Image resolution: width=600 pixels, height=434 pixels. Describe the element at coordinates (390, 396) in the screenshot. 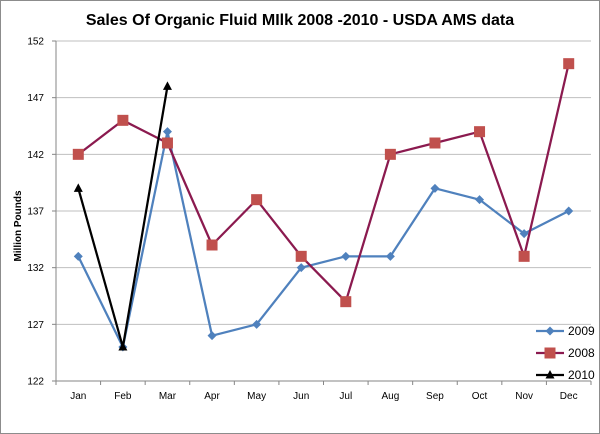

I see `x-tick-label: Aug` at that location.